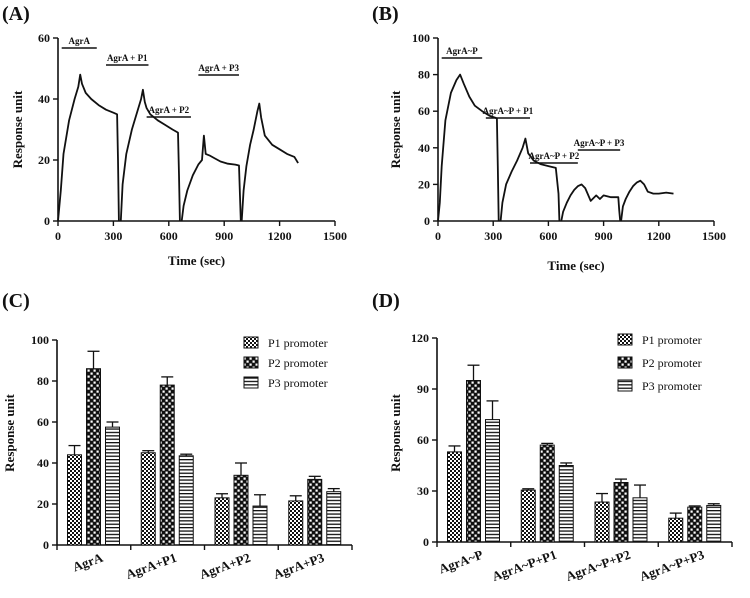 Image resolution: width=750 pixels, height=598 pixels. What do you see at coordinates (168, 110) in the screenshot?
I see `annotation-label-agra-p2: AgrA + P2` at bounding box center [168, 110].